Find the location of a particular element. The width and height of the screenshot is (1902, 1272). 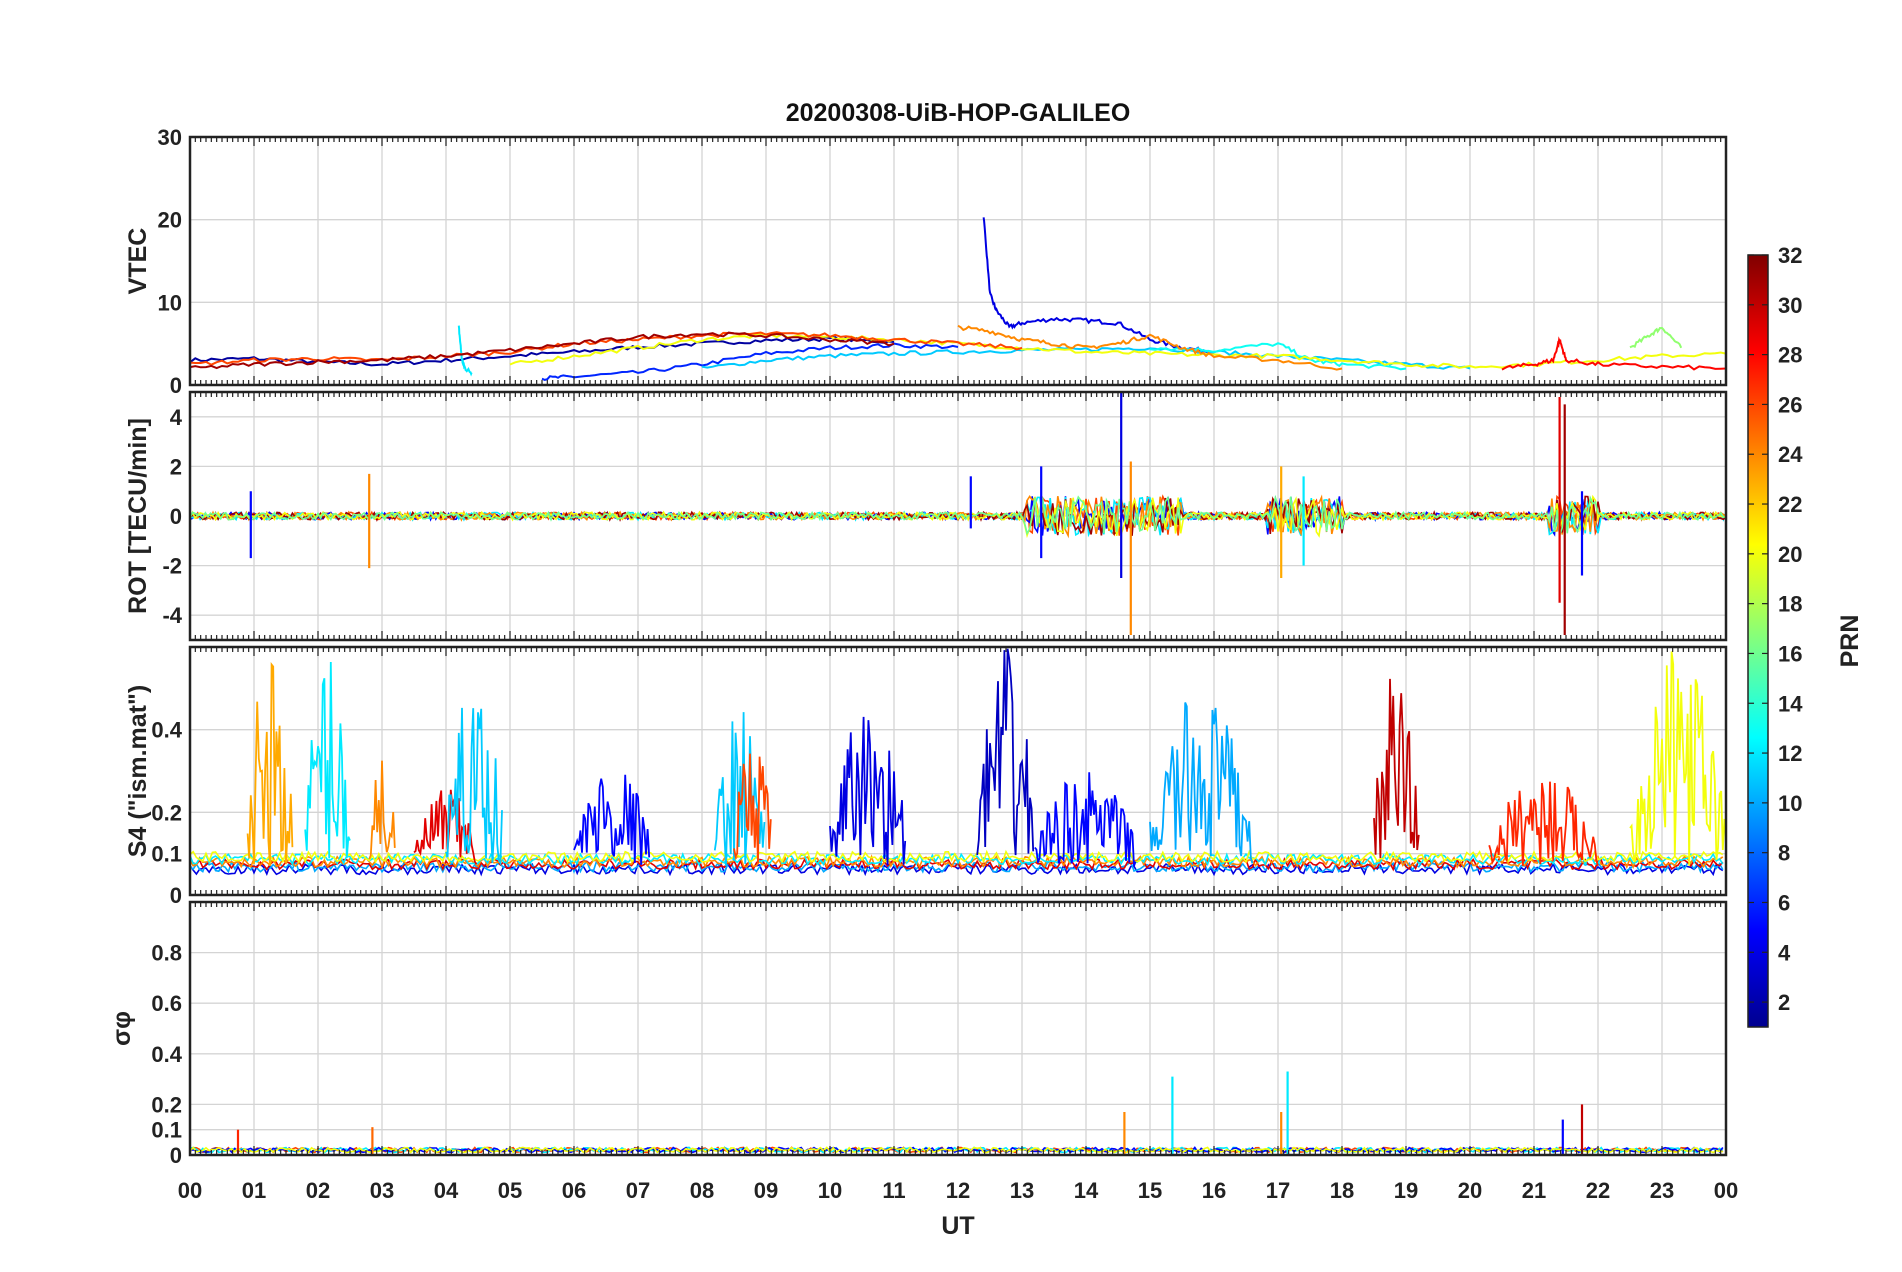

x-tick-label: 02 is located at coordinates (318, 1190).